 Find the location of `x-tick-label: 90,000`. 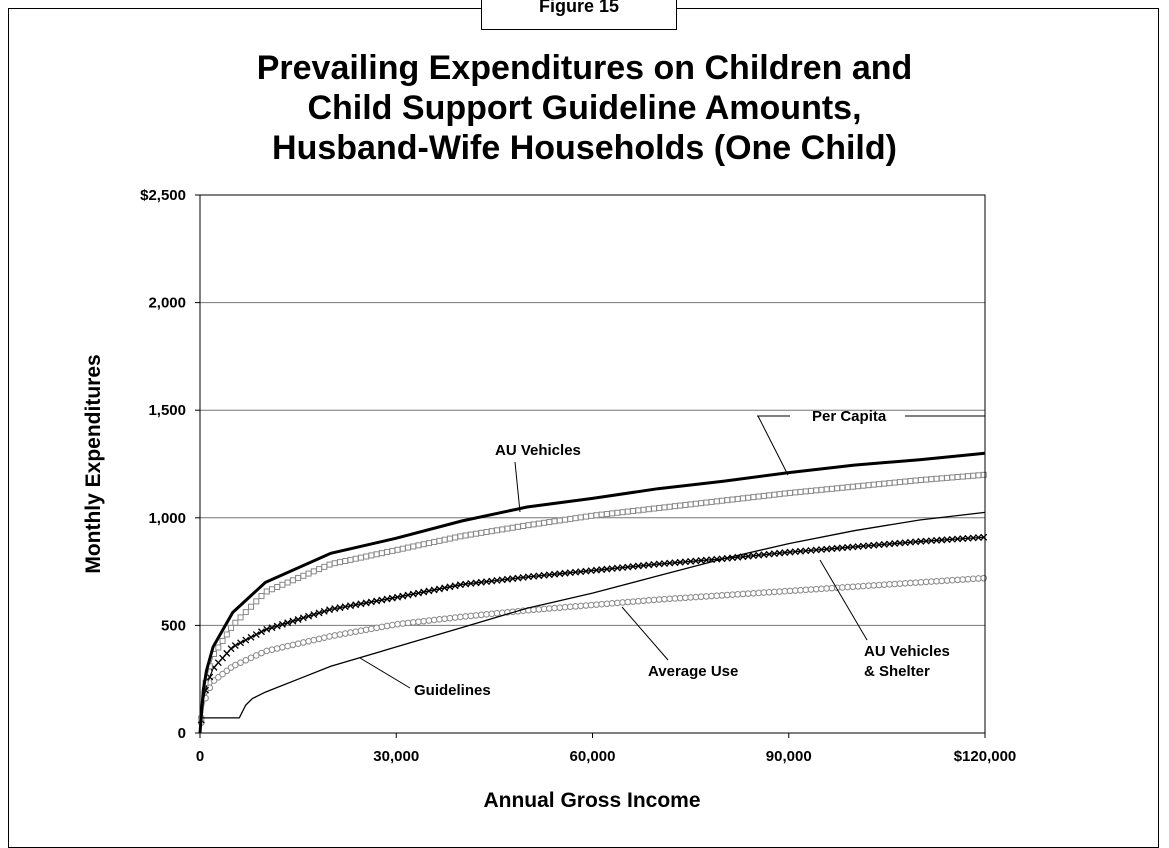

x-tick-label: 90,000 is located at coordinates (789, 756).